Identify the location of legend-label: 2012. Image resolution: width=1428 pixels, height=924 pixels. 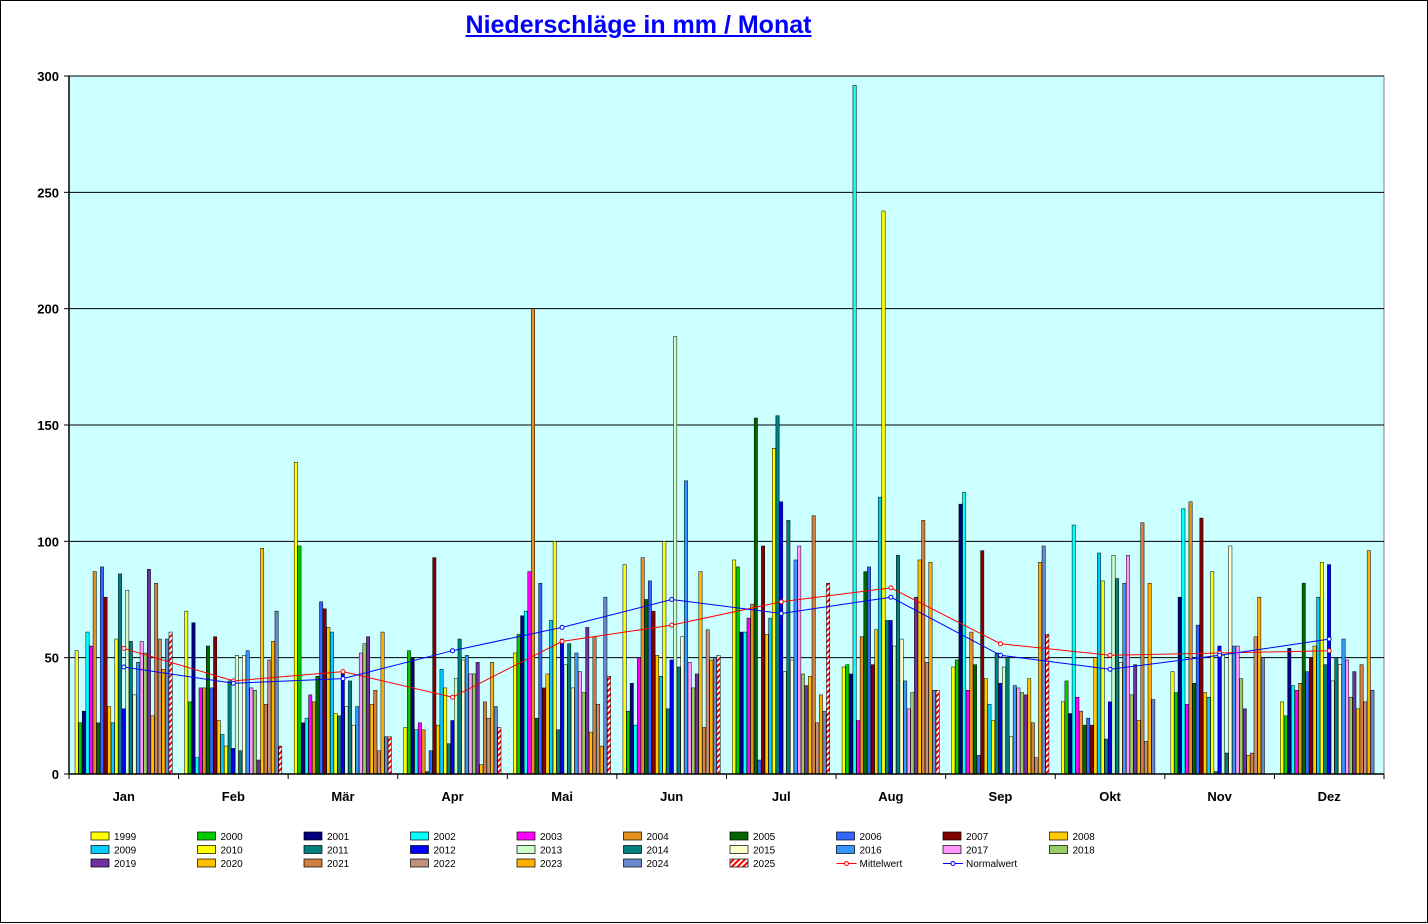
(445, 851).